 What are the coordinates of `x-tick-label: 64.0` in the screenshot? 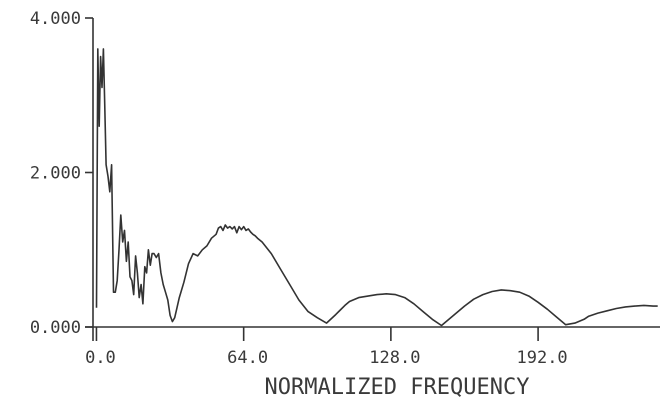 It's located at (247, 358).